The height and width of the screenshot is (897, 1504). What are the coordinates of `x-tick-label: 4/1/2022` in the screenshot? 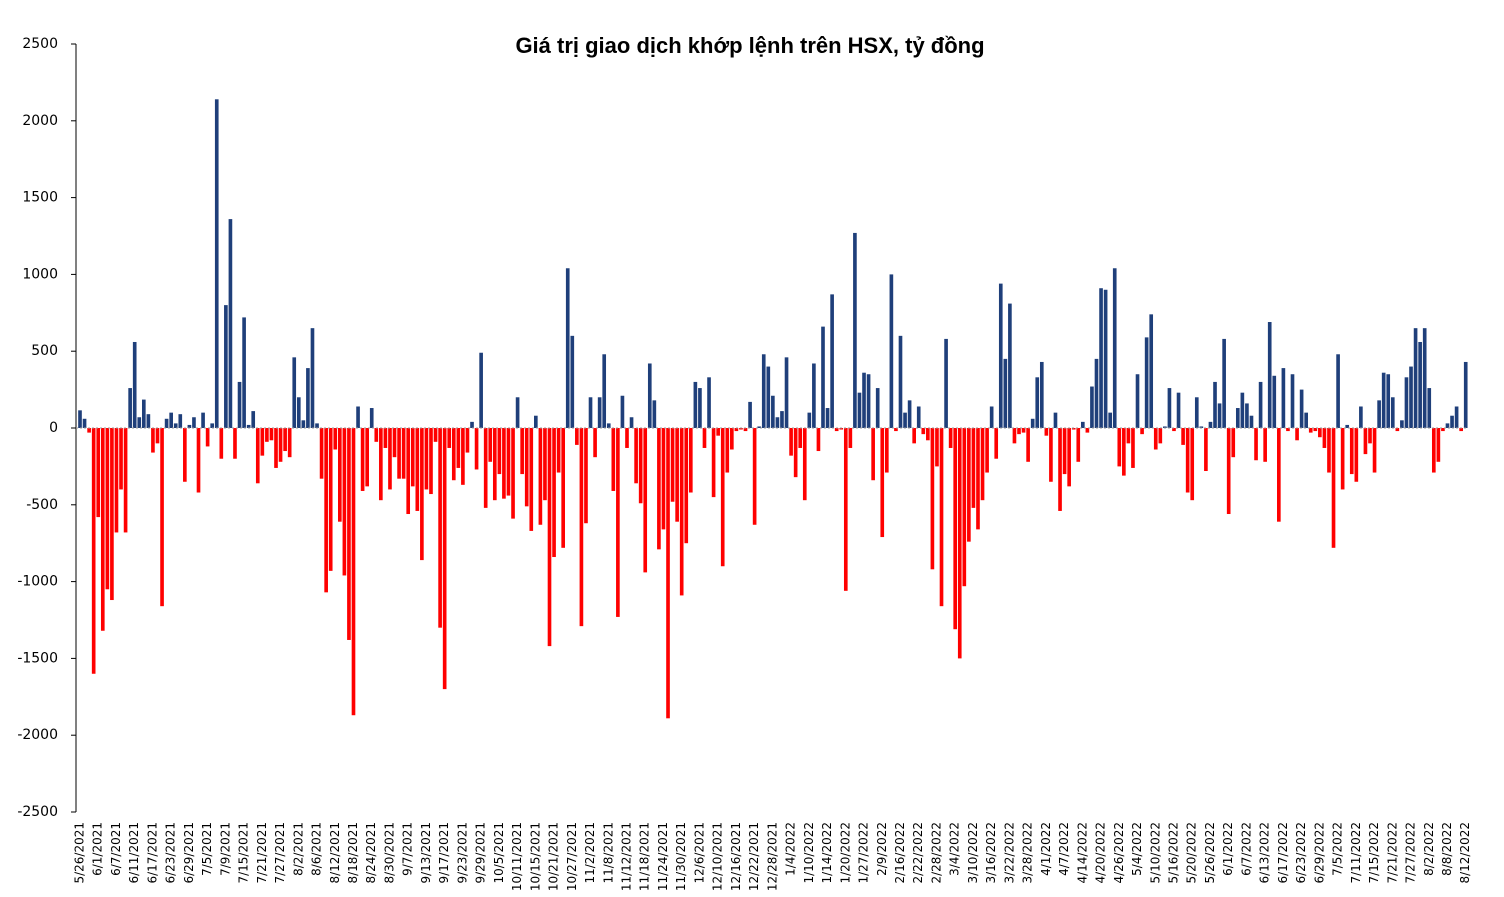 It's located at (1046, 849).